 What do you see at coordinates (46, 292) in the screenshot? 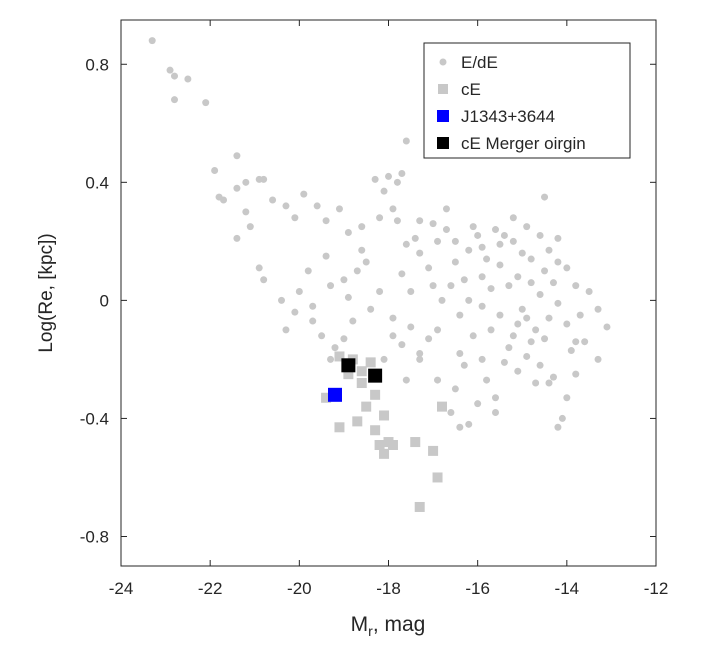
I see `y-axis-label: Log(Re, [kpc])` at bounding box center [46, 292].